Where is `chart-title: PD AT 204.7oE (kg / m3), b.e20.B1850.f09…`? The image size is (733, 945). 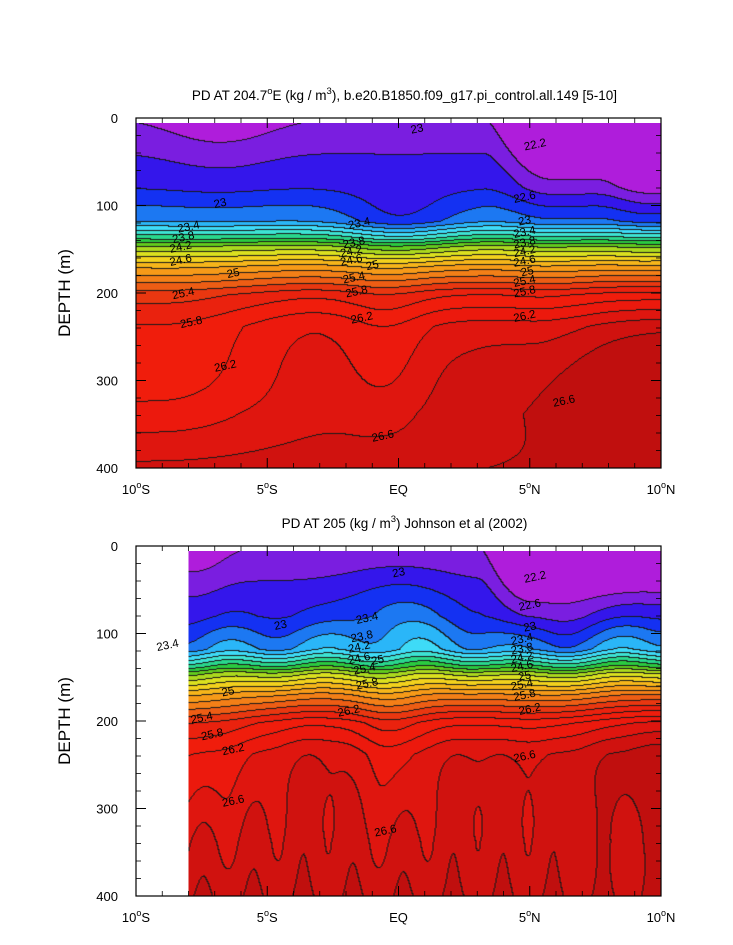
chart-title: PD AT 204.7oE (kg / m3), b.e20.B1850.f09… is located at coordinates (404, 94).